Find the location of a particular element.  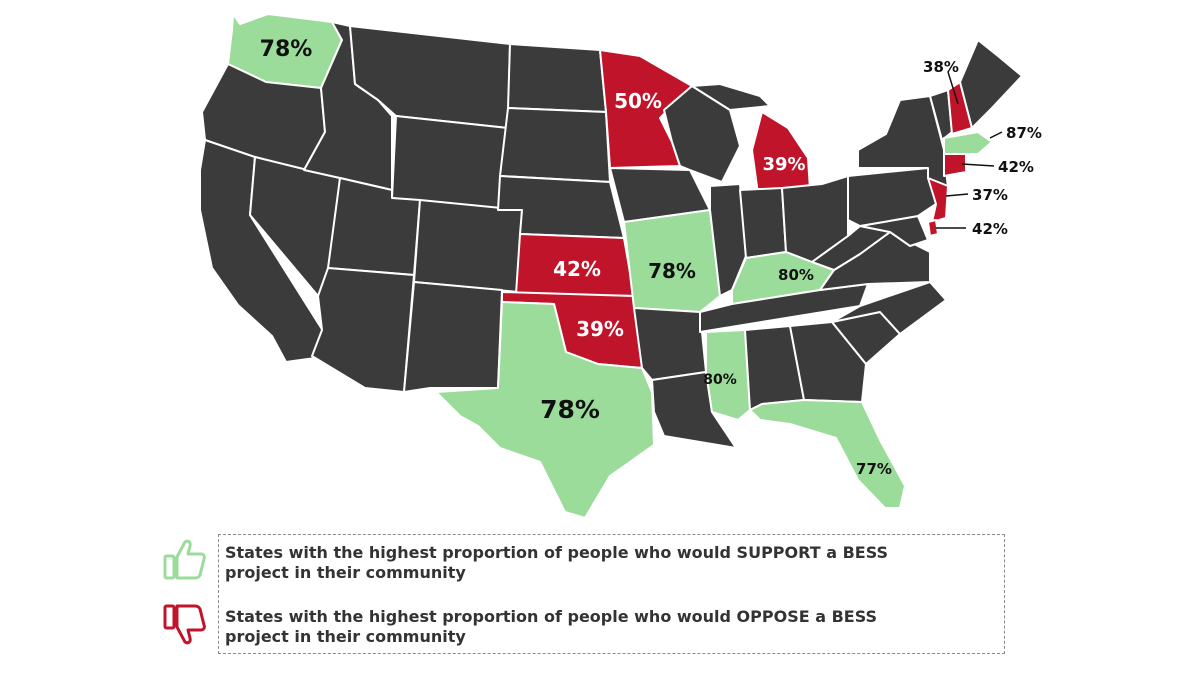

label-kansas: 42% is located at coordinates (577, 269).